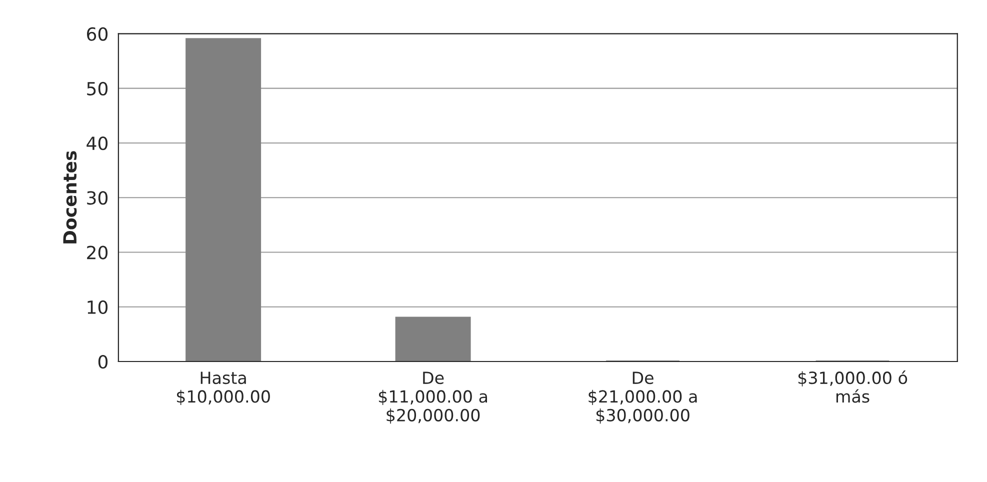 The image size is (987, 482). Describe the element at coordinates (223, 388) in the screenshot. I see `x-tick-label: Hasta $10,000.00` at that location.